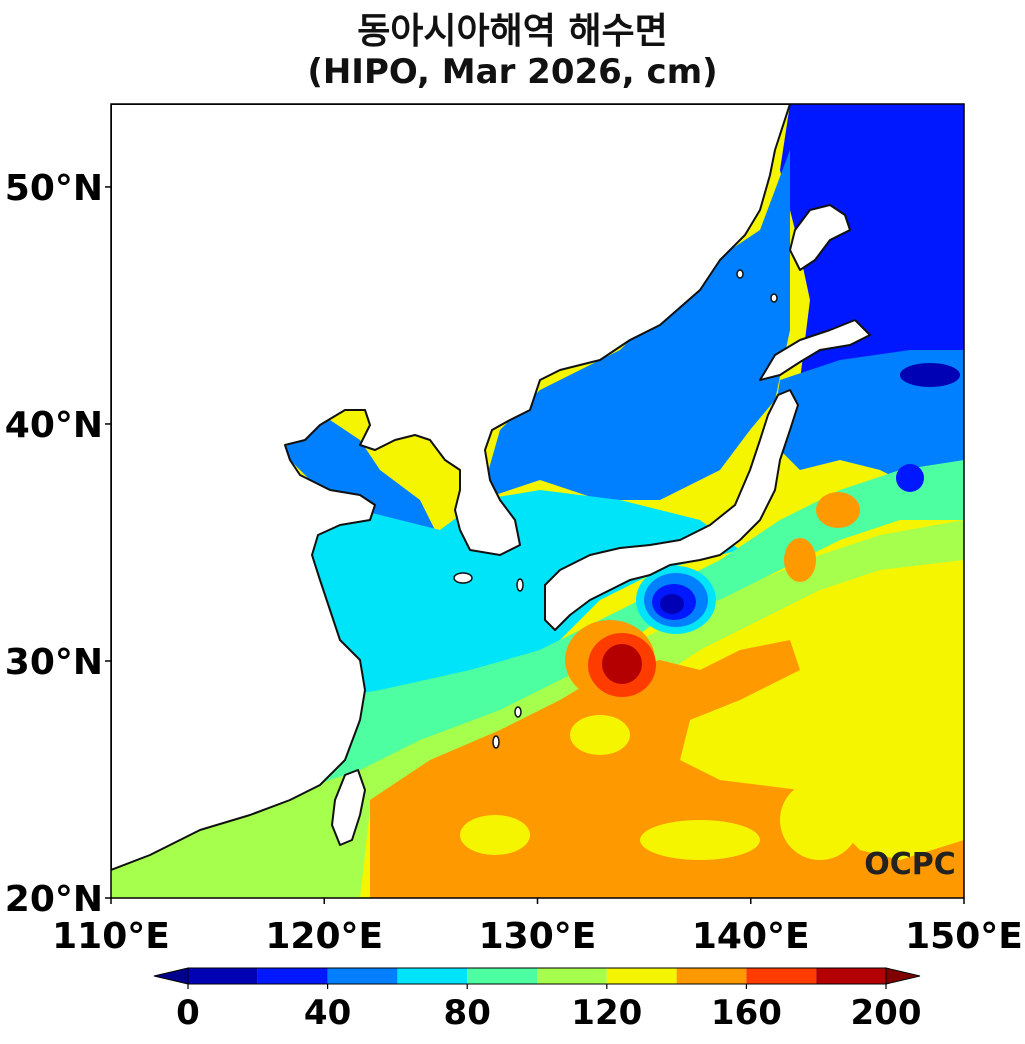 The width and height of the screenshot is (1025, 1044). Describe the element at coordinates (538, 936) in the screenshot. I see `x-tick-label: 130°E` at that location.